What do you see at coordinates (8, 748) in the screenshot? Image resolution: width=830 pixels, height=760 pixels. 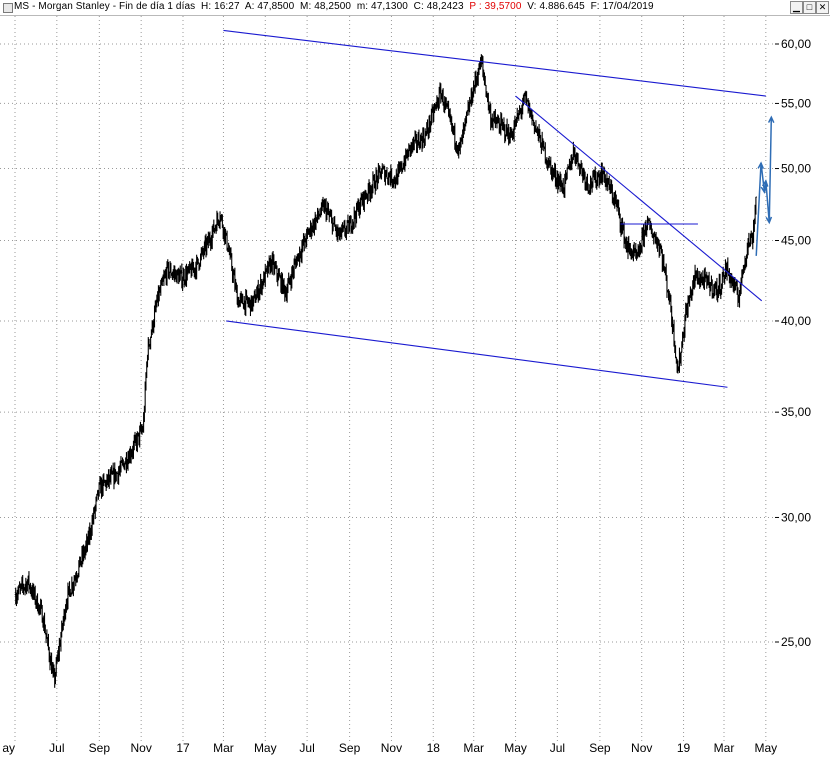 I see `x-tick-label: ay` at bounding box center [8, 748].